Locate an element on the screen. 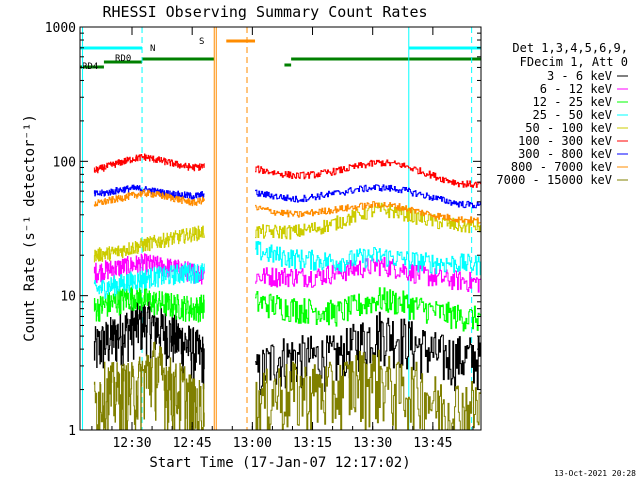  legend-label: 50 - 100 keV is located at coordinates (568, 128).